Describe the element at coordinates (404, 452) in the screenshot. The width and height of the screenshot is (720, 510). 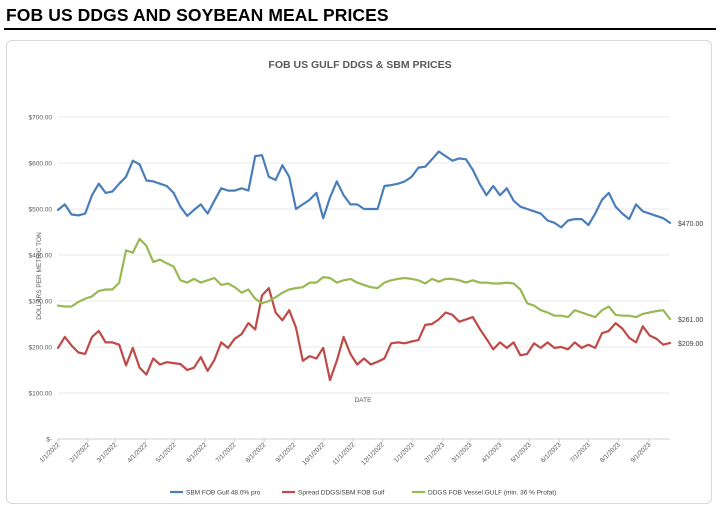
I see `x-tick-label: 1/1/2023` at that location.